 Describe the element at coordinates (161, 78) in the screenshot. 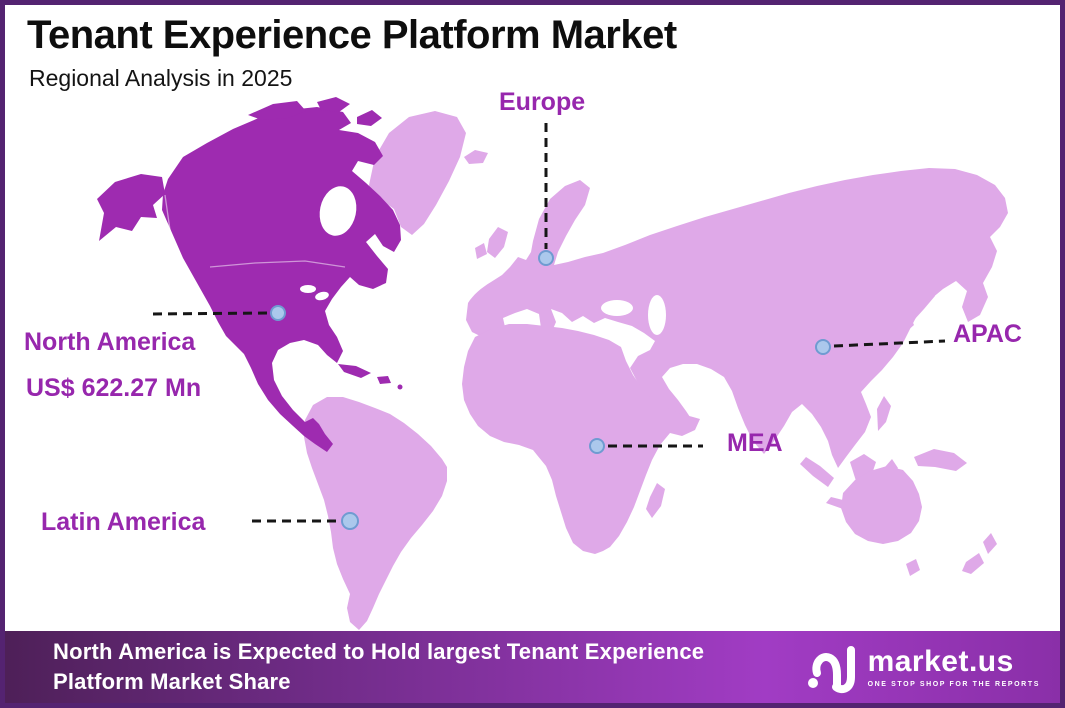

I see `page-subtitle: Regional Analysis in 2025` at that location.